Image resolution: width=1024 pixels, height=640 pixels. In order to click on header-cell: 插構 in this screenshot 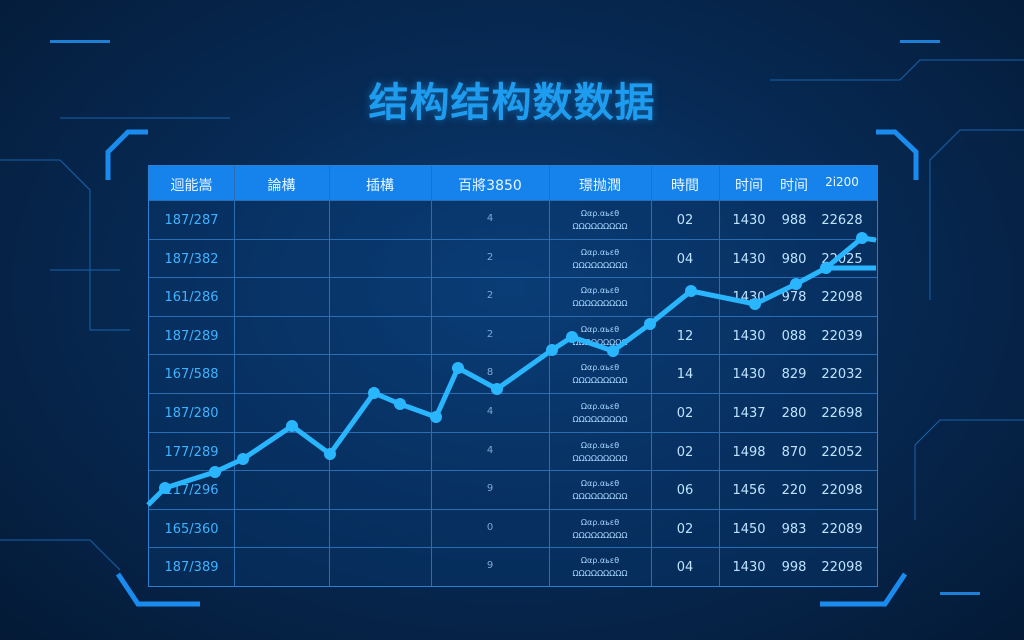, I will do `click(380, 186)`.